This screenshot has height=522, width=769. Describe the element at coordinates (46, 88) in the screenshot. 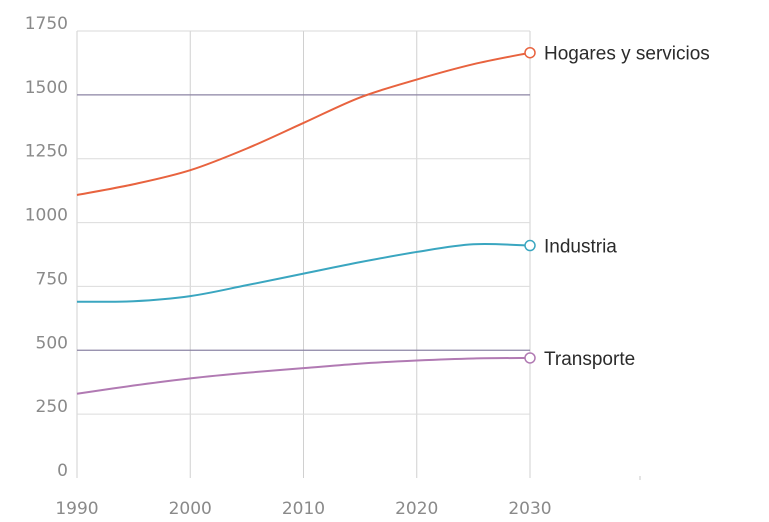

I see `y-tick-label: 1500` at that location.